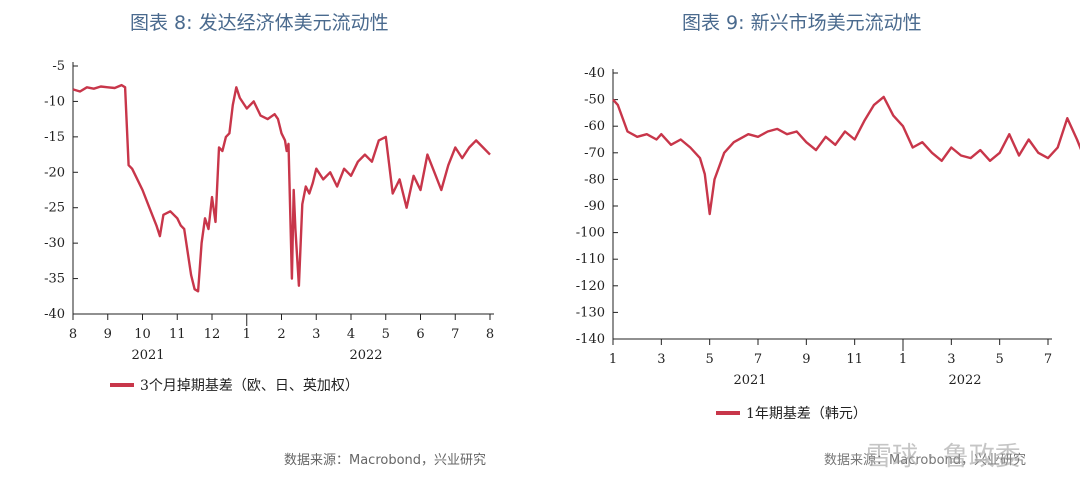 This screenshot has width=1080, height=488. I want to click on y-tick-label: -35, so click(54, 279).